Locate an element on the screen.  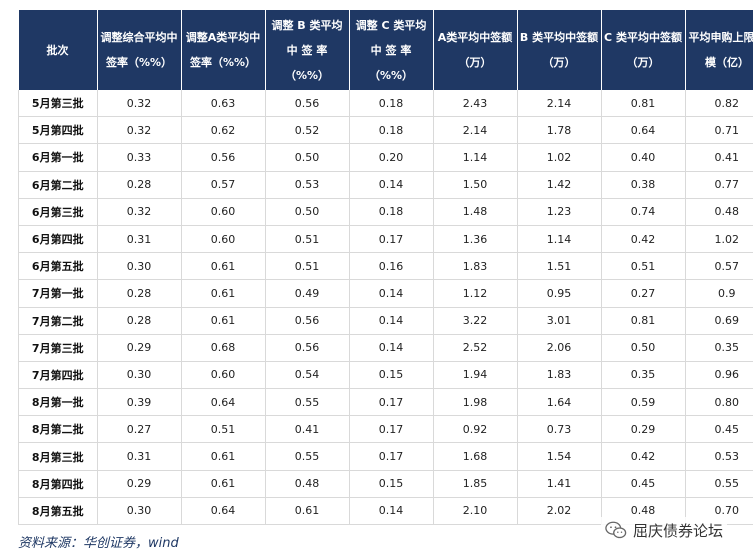
value-cell: 1.23 is located at coordinates (559, 212).